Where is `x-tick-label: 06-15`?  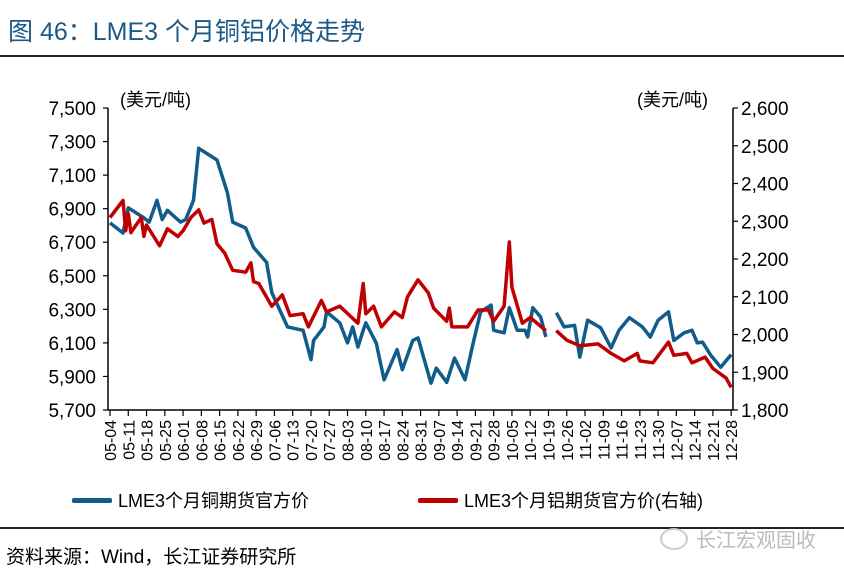 x-tick-label: 06-15 is located at coordinates (221, 440).